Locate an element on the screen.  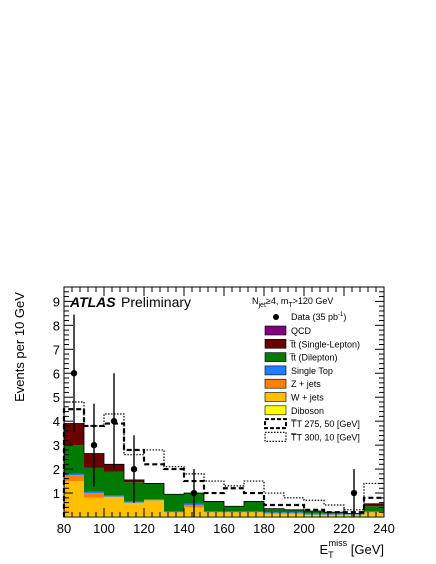
bar-t-t-dilepton--bin-13 is located at coordinates (334, 513).